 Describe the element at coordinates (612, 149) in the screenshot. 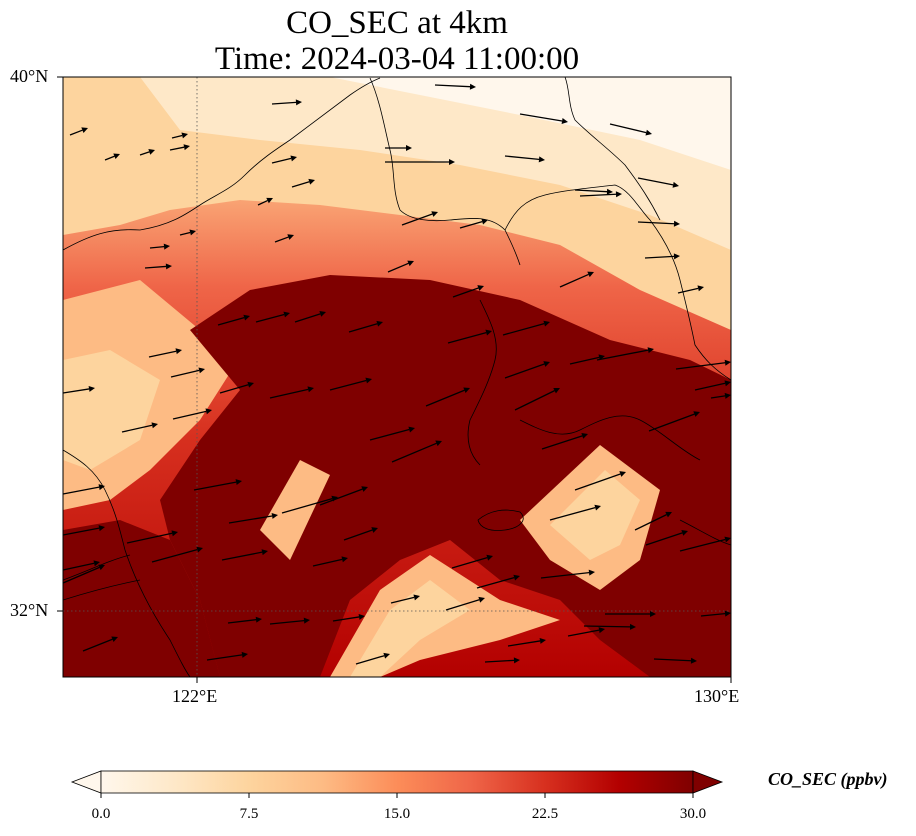

I see `coastline-east` at that location.